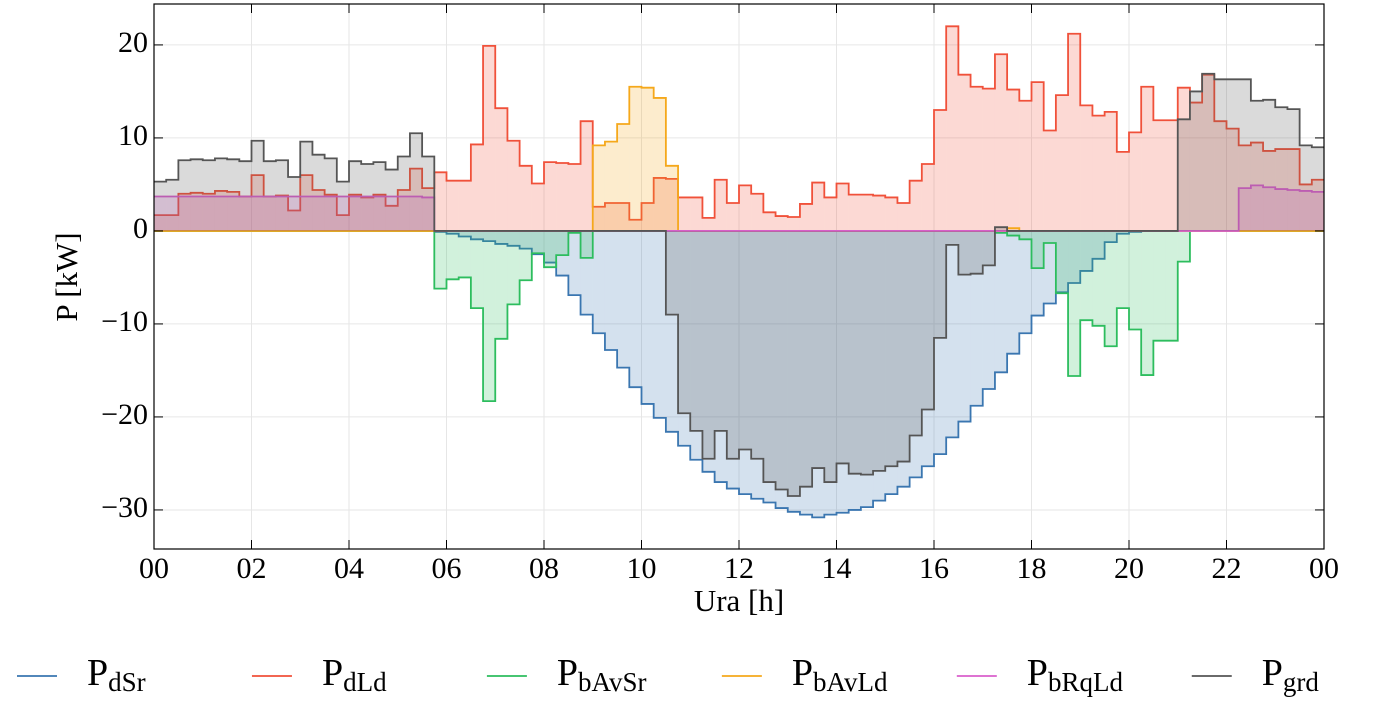 Image resolution: width=1393 pixels, height=715 pixels. Describe the element at coordinates (1032, 568) in the screenshot. I see `x-tick-label: 18` at that location.